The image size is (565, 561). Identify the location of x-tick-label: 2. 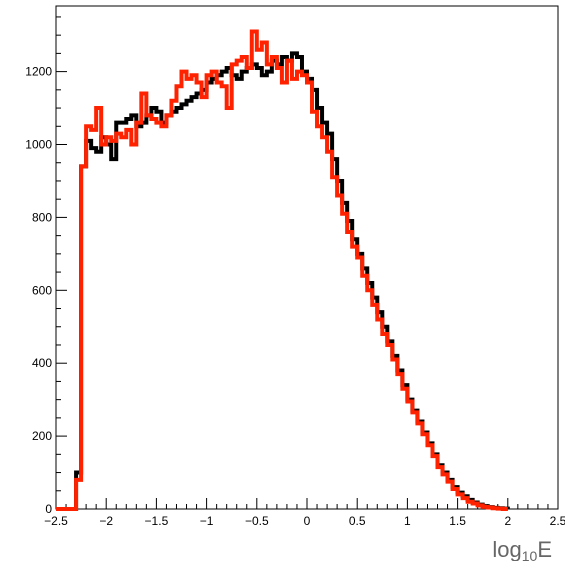
(507, 521).